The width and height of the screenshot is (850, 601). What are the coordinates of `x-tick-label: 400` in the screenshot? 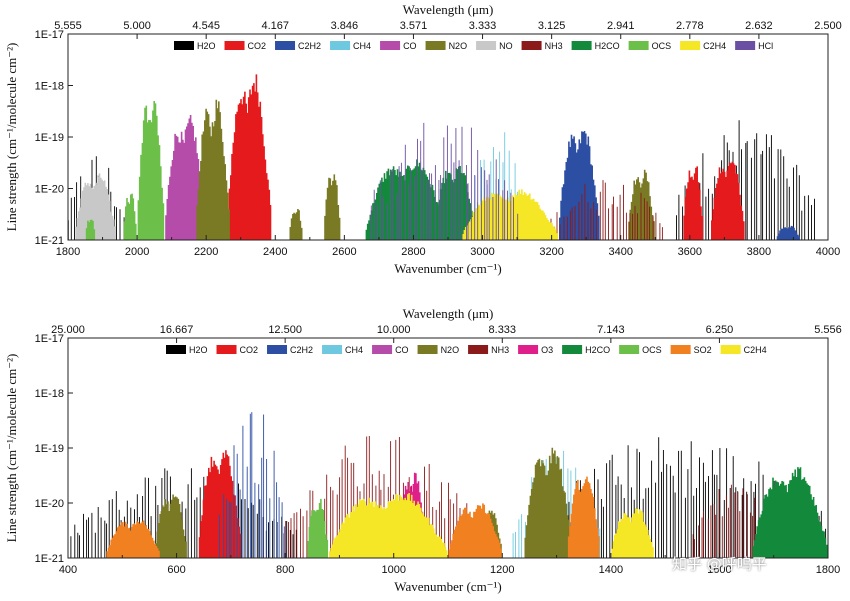 It's located at (68, 570).